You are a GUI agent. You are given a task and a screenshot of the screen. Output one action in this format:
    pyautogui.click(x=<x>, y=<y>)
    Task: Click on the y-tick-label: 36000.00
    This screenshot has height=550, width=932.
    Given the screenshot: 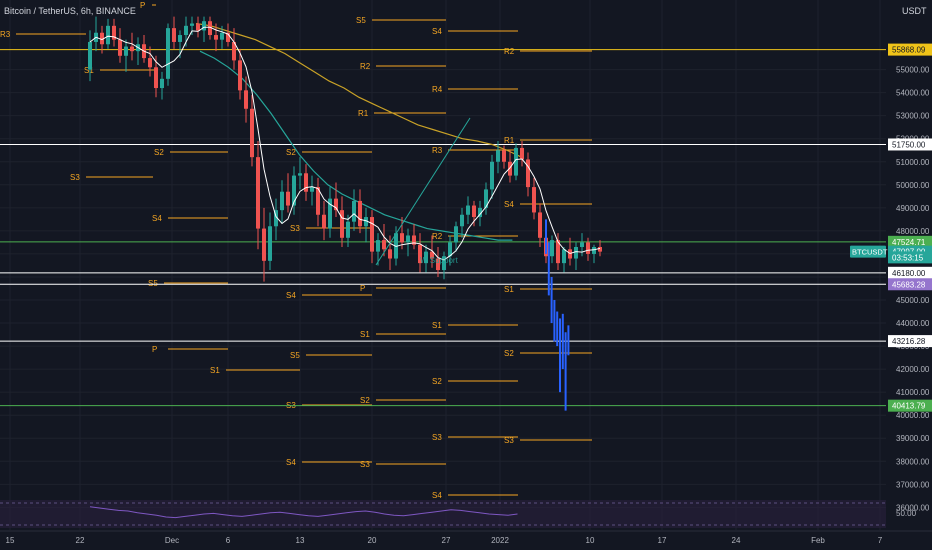 What is the action you would take?
    pyautogui.click(x=913, y=507)
    